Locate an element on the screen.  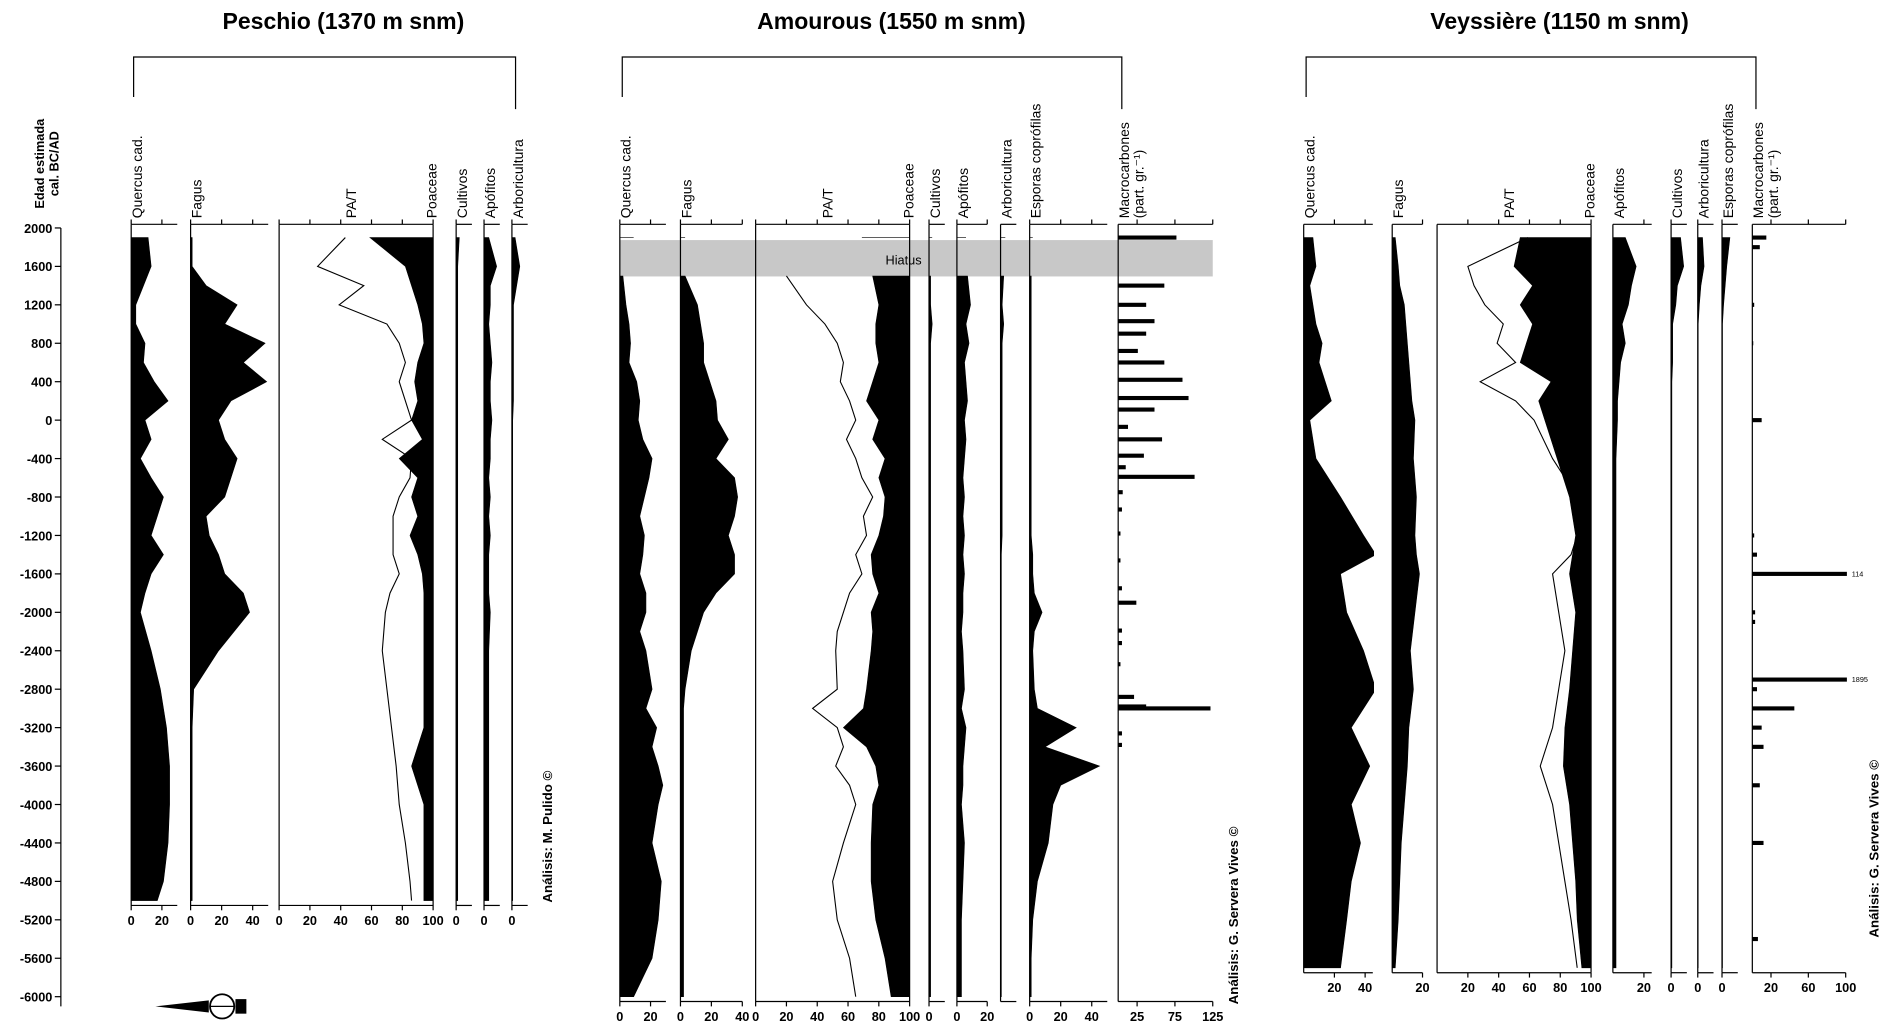
y-tick-label: -2000 is located at coordinates (36, 612).